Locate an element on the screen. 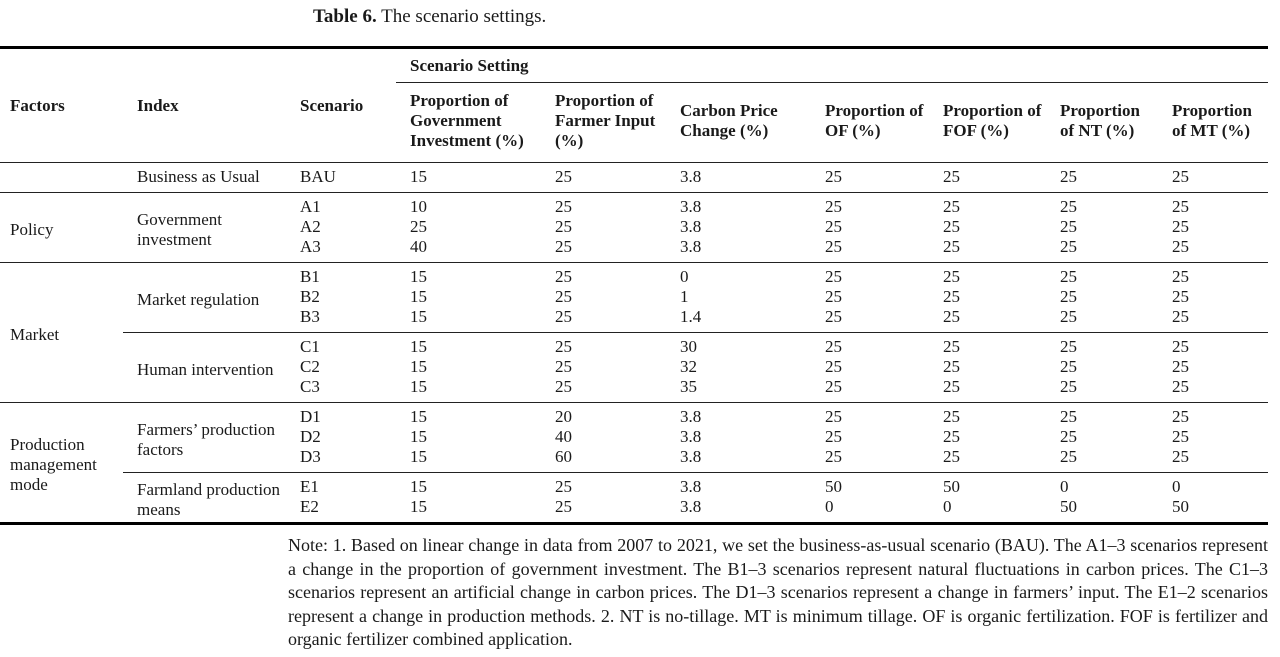 This screenshot has height=657, width=1280. scenario-cell: E1 is located at coordinates (341, 484).